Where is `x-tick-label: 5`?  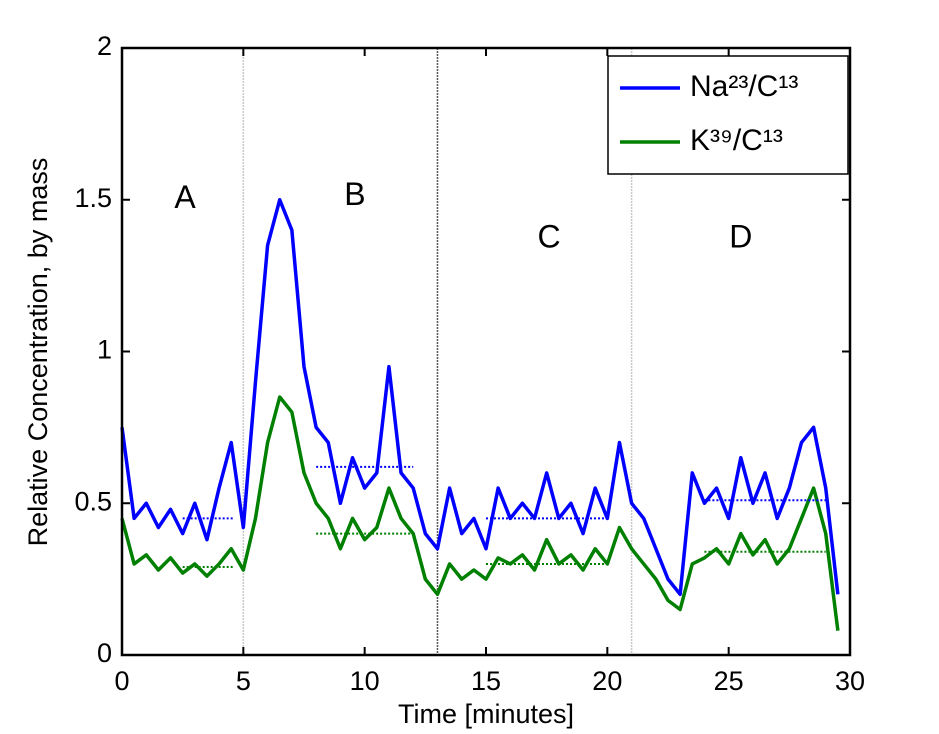
x-tick-label: 5 is located at coordinates (243, 681).